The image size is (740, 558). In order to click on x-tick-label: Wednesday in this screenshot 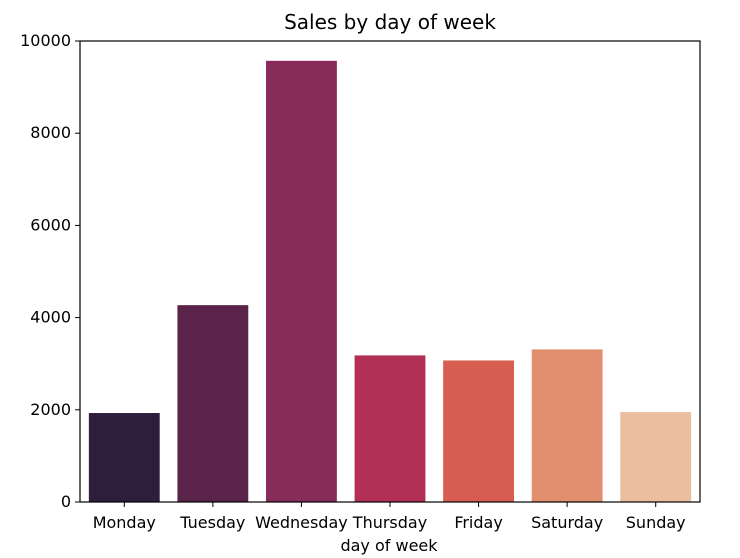, I will do `click(301, 522)`.